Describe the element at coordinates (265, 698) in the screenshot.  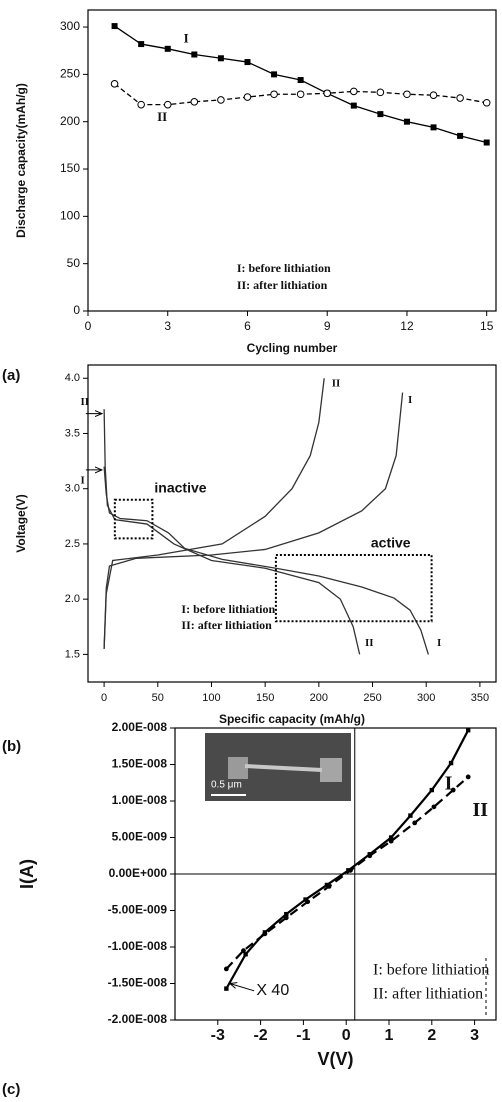
I see `x-tick-label: 150` at that location.